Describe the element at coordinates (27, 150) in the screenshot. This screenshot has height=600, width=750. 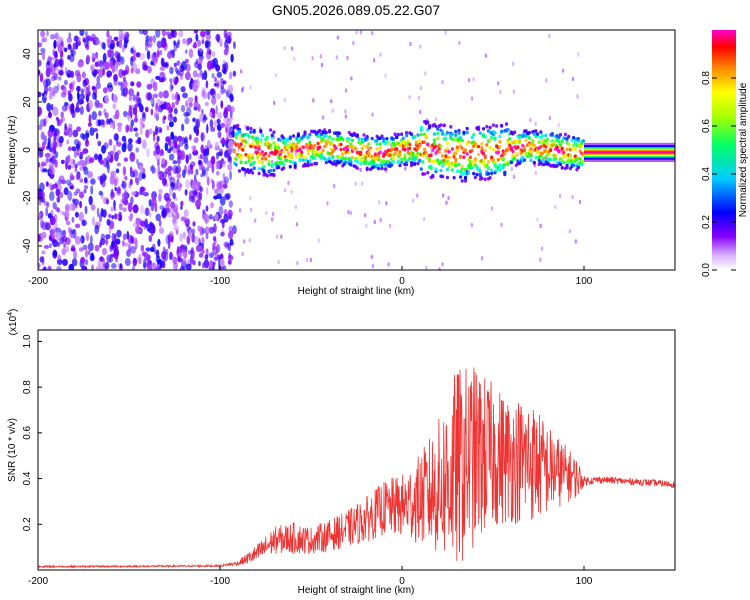
I see `spectrogram-y-tick-label: 0` at that location.